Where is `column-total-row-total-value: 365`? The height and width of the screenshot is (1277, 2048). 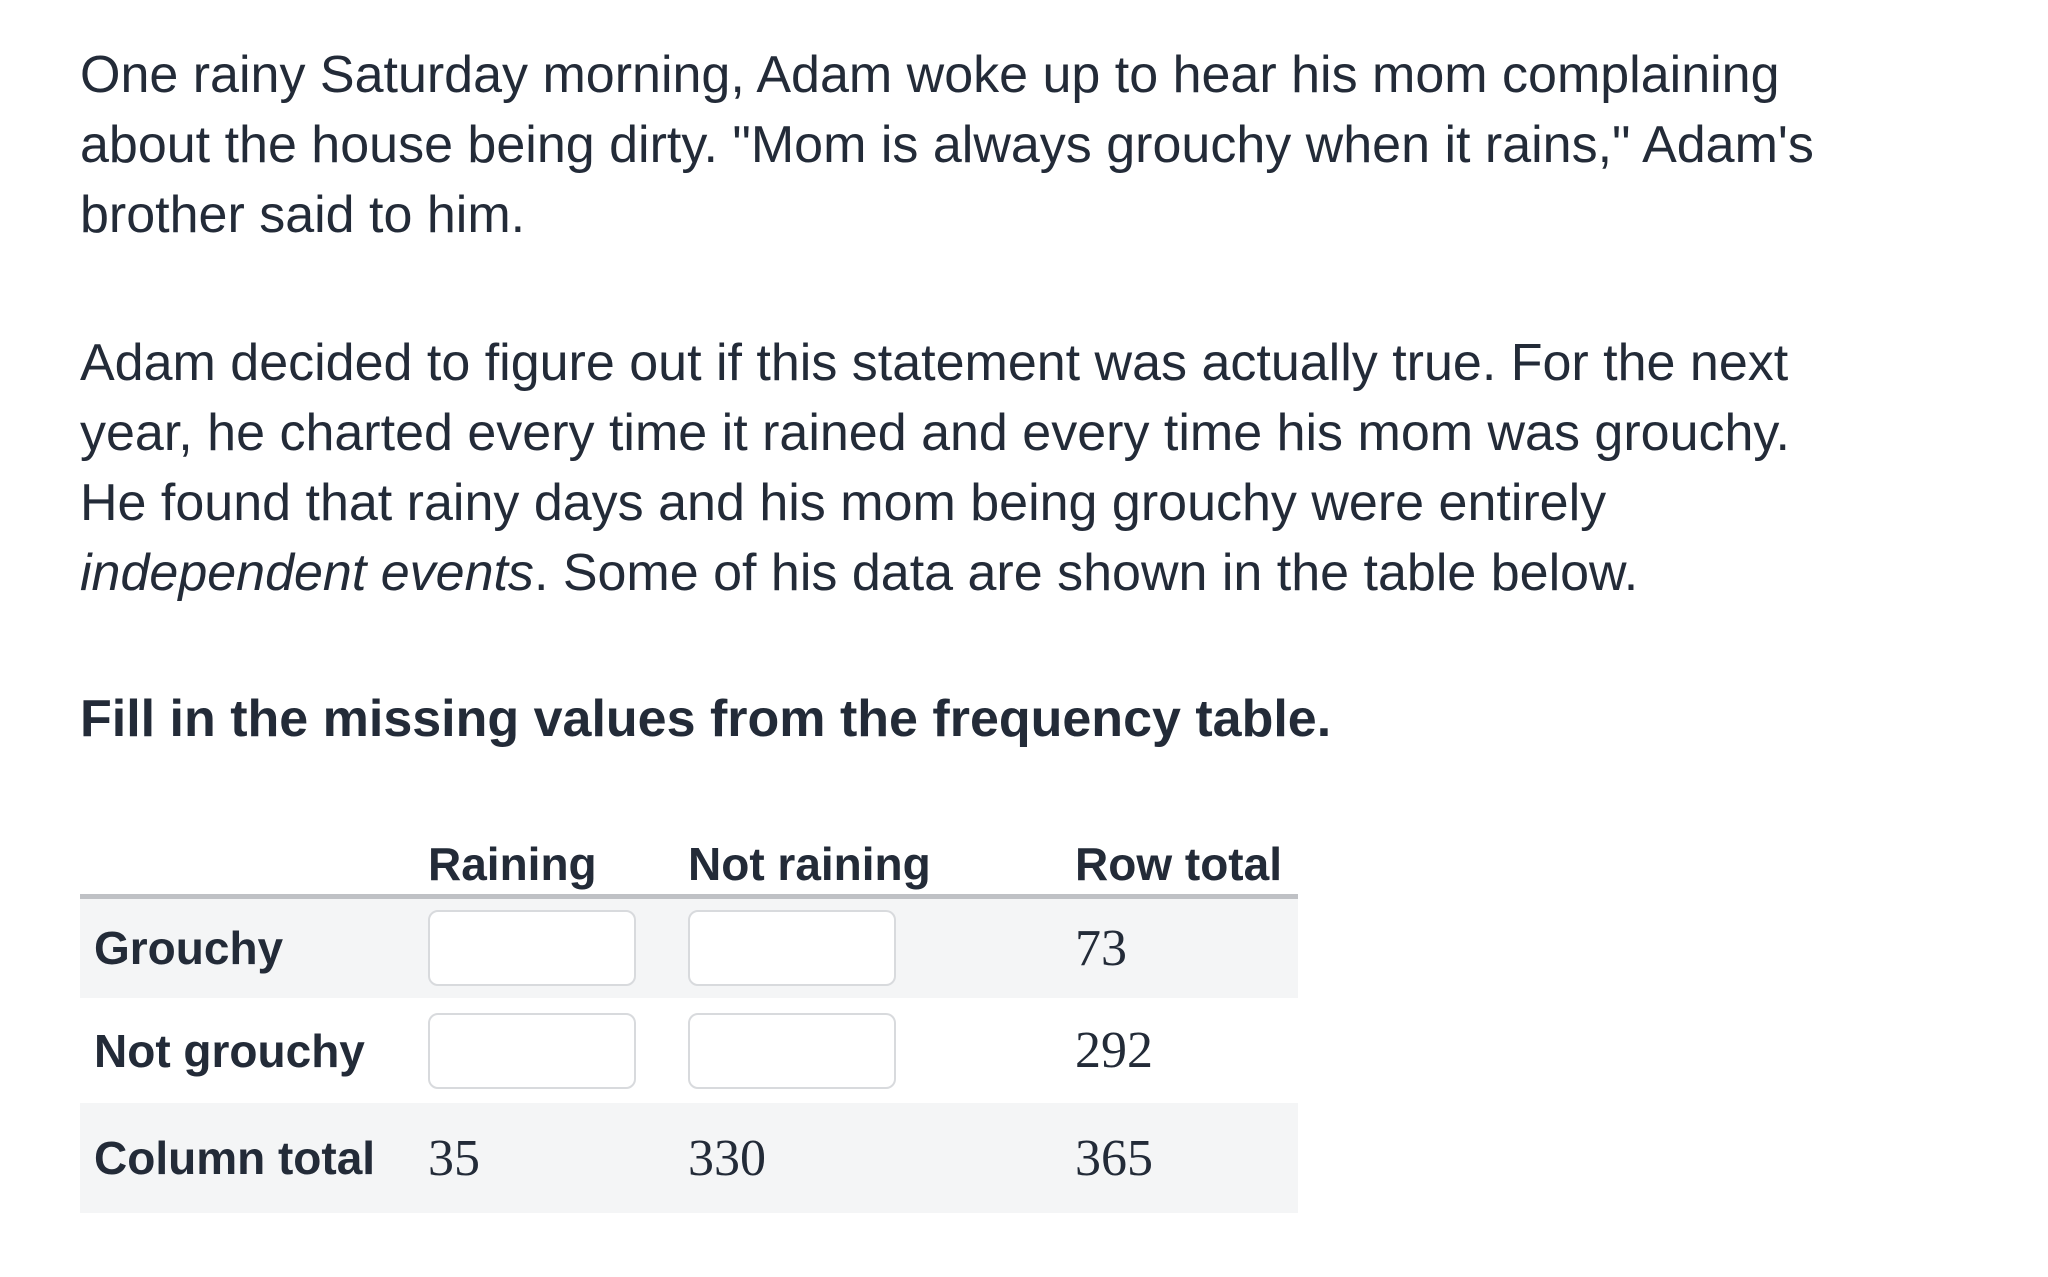
column-total-row-total-value: 365 is located at coordinates (1114, 1158).